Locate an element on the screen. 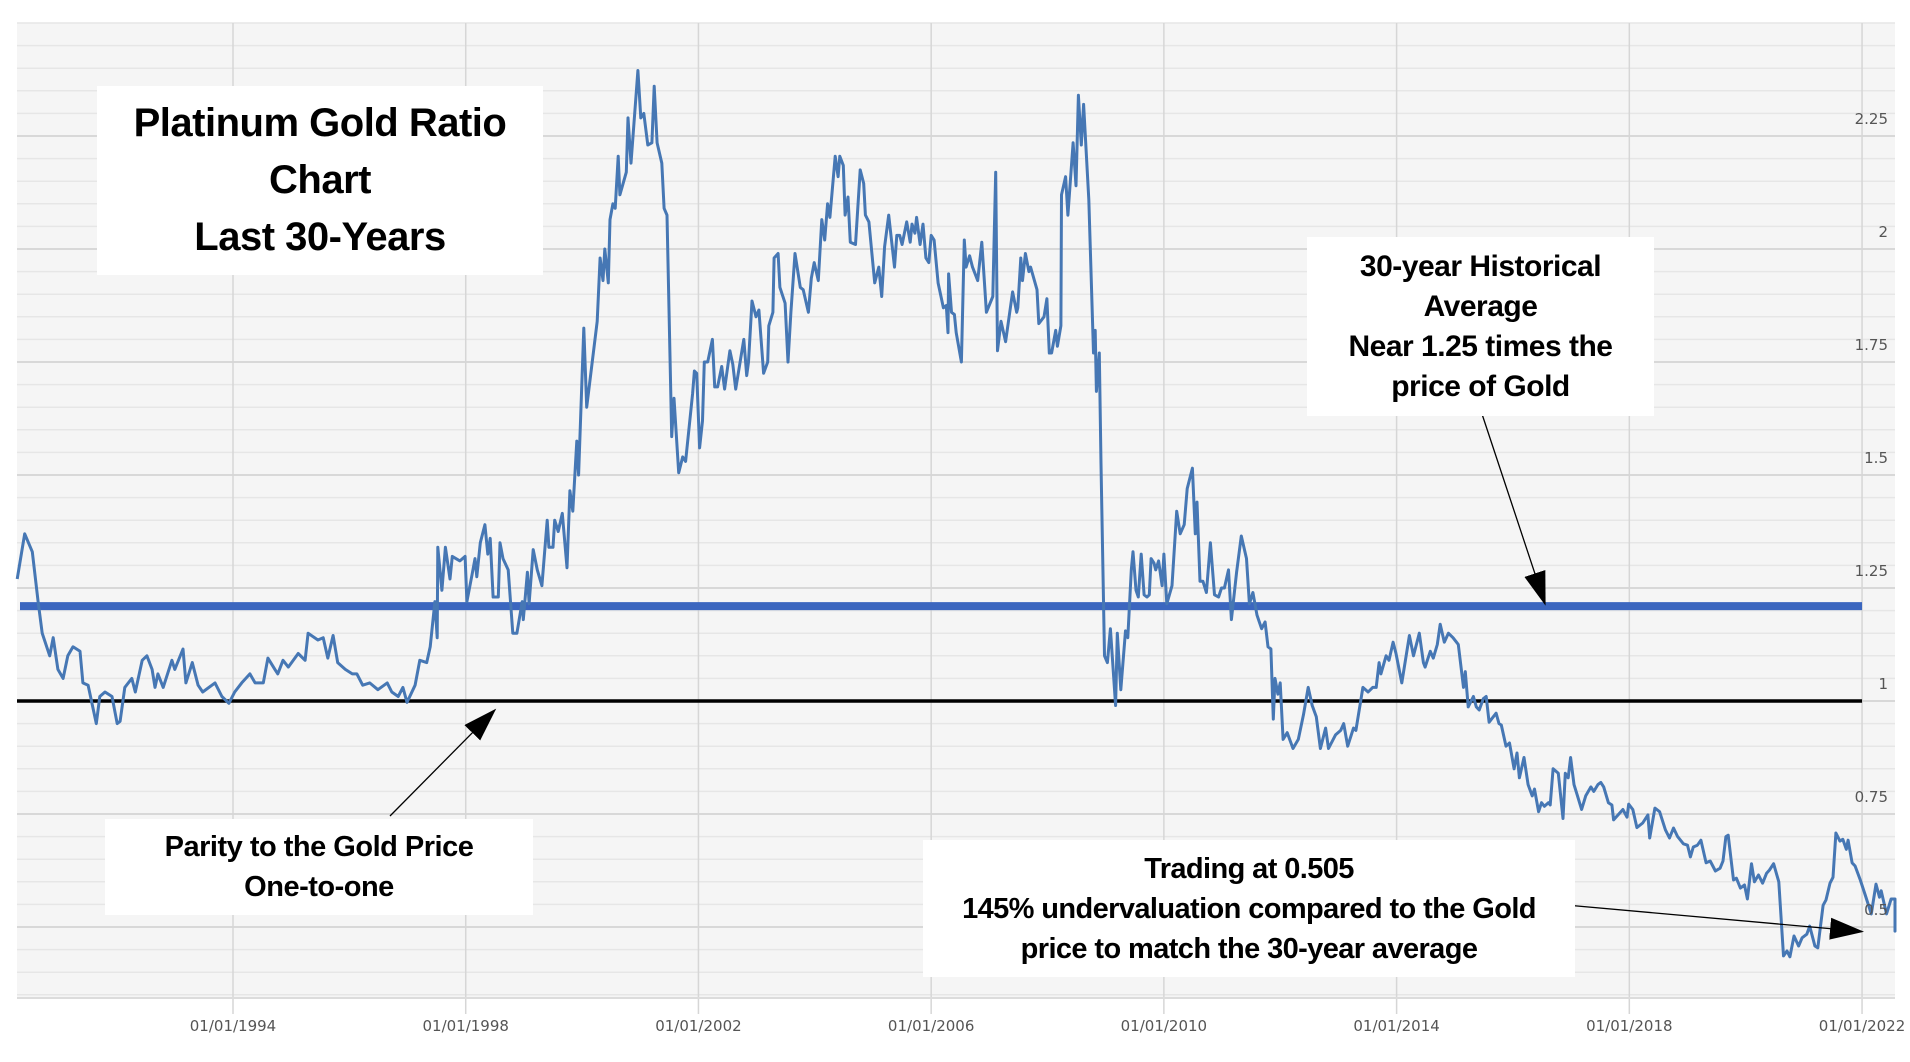 The image size is (1910, 1062). x-tick-label: 01/01/2022 is located at coordinates (1862, 1026).